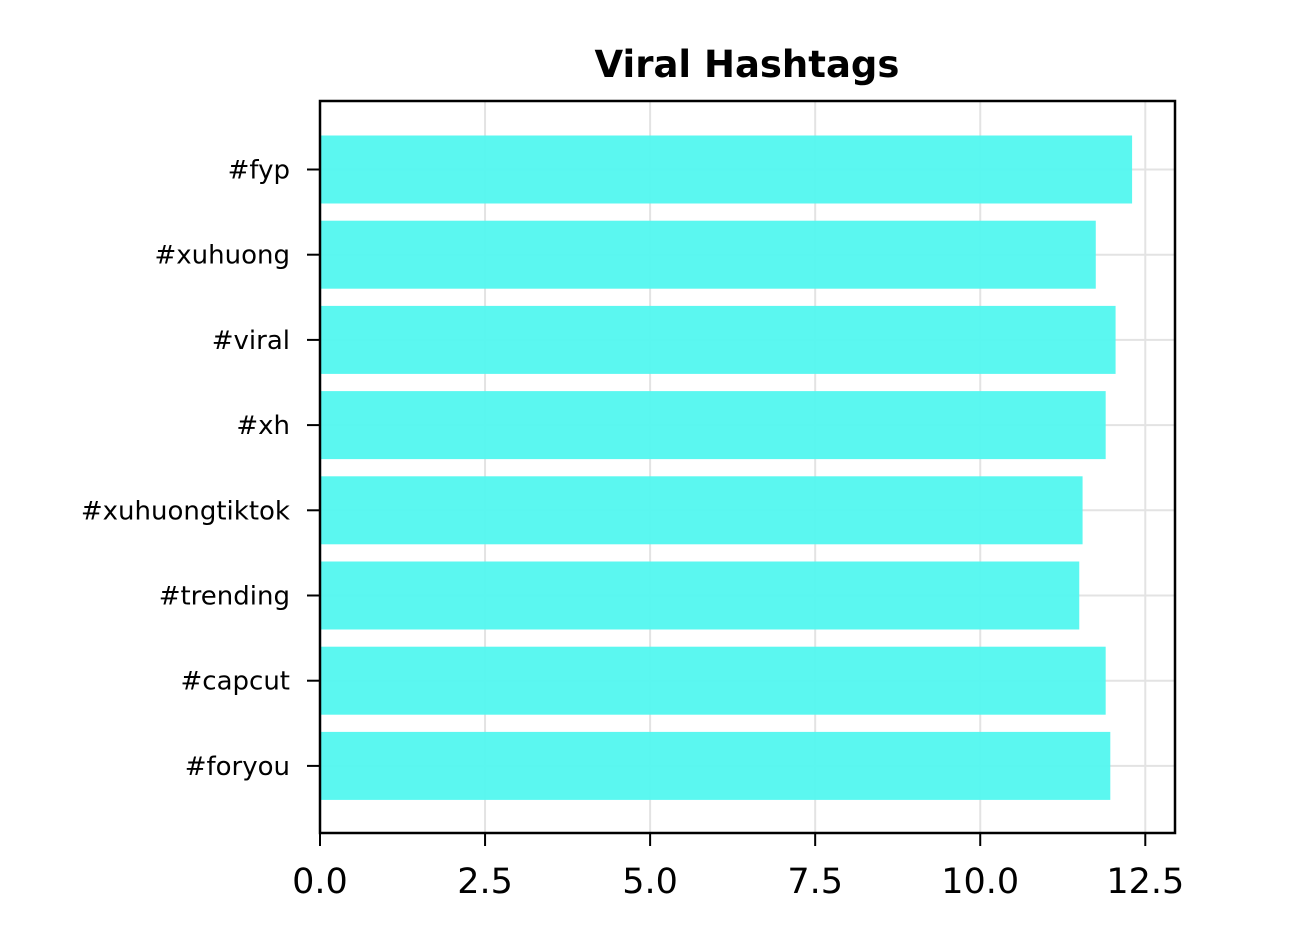 This screenshot has height=936, width=1312. I want to click on xtick-label-5: 12.5, so click(1145, 882).